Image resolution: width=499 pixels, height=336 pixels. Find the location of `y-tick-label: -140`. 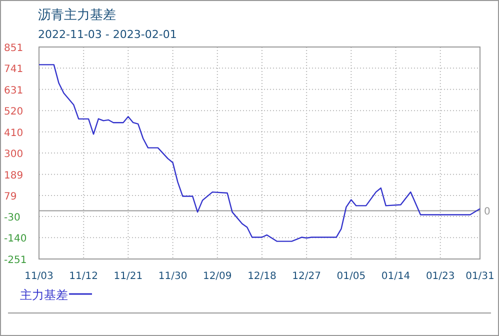

y-tick-label: -140 is located at coordinates (15, 239).